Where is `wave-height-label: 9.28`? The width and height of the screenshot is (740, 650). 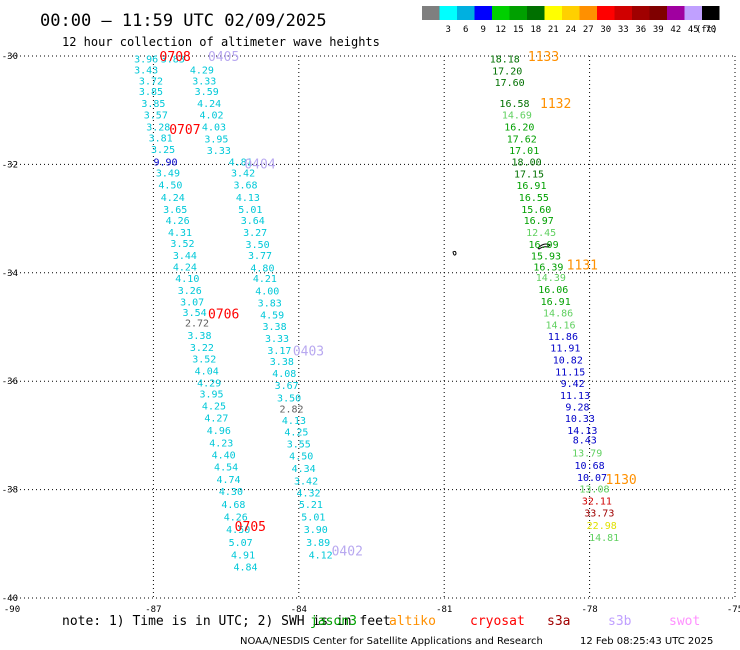 wave-height-label: 9.28 is located at coordinates (577, 408).